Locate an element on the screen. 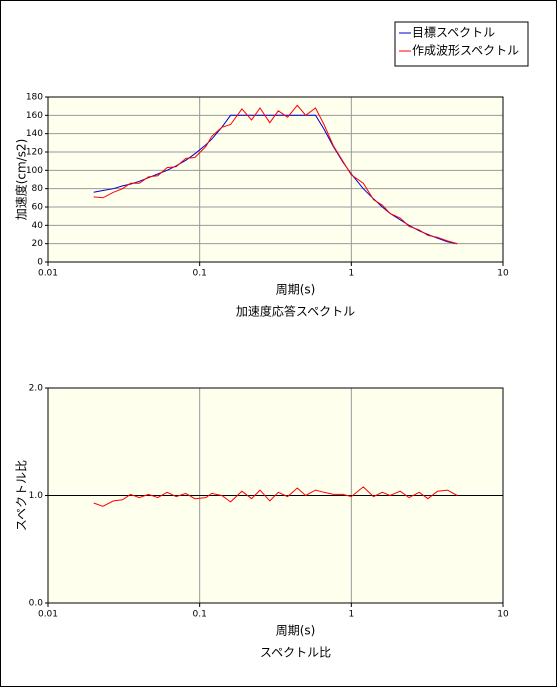  y-tick-label: 120 is located at coordinates (34, 153).